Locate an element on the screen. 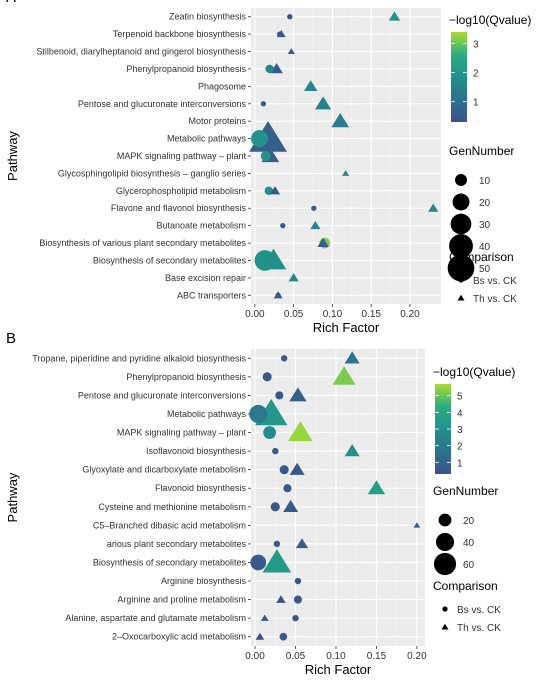  color-tick-label: 4 is located at coordinates (460, 413).